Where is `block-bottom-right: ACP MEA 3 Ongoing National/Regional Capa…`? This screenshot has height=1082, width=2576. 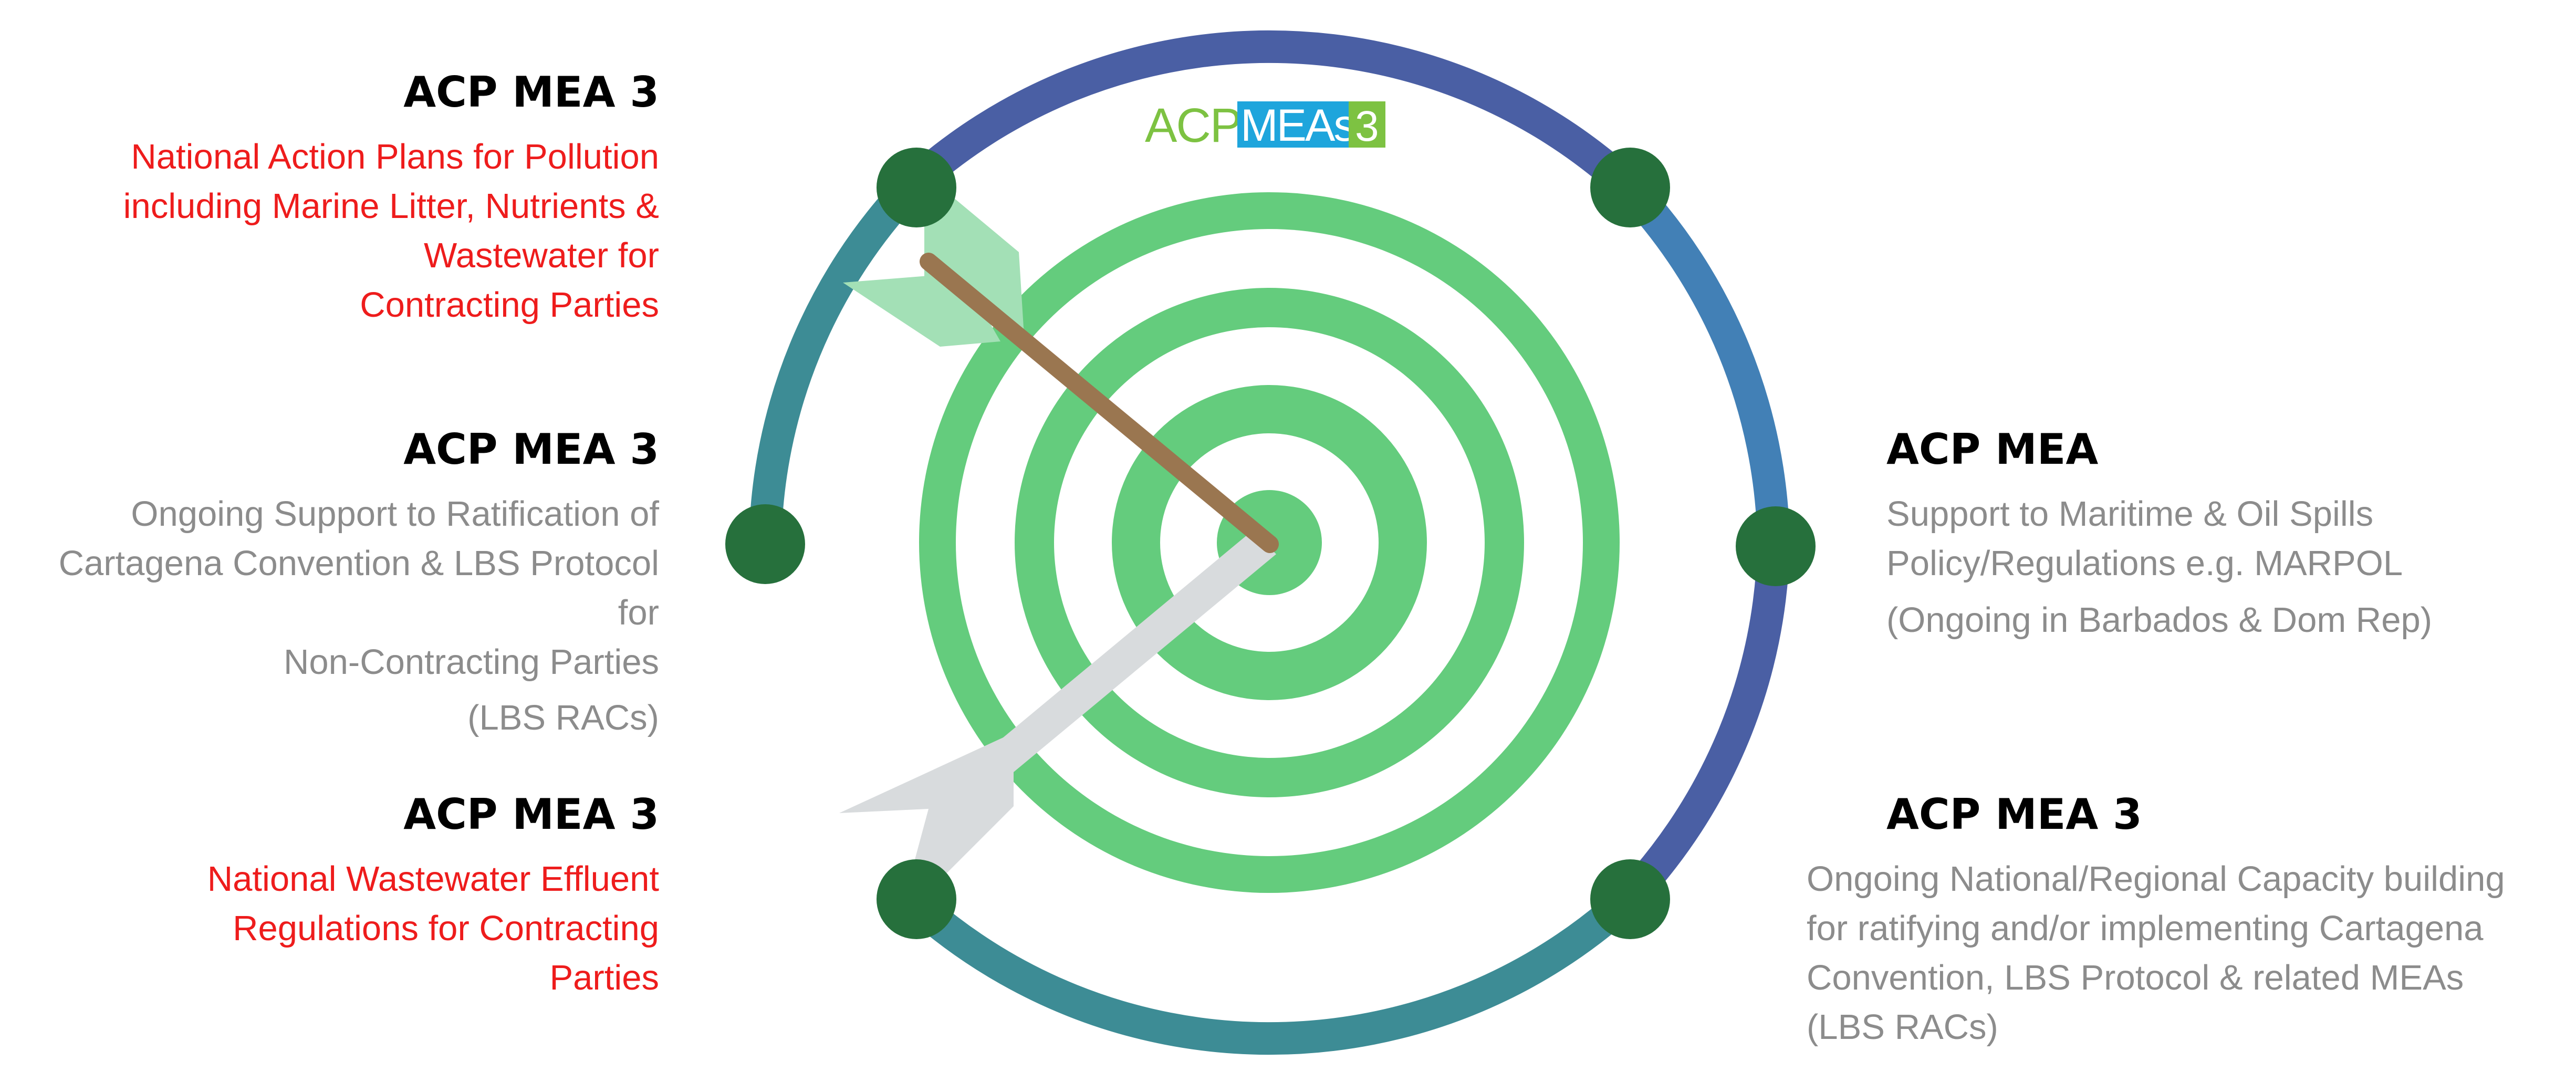
block-bottom-right: ACP MEA 3 Ongoing National/Regional Capa… is located at coordinates (2156, 921).